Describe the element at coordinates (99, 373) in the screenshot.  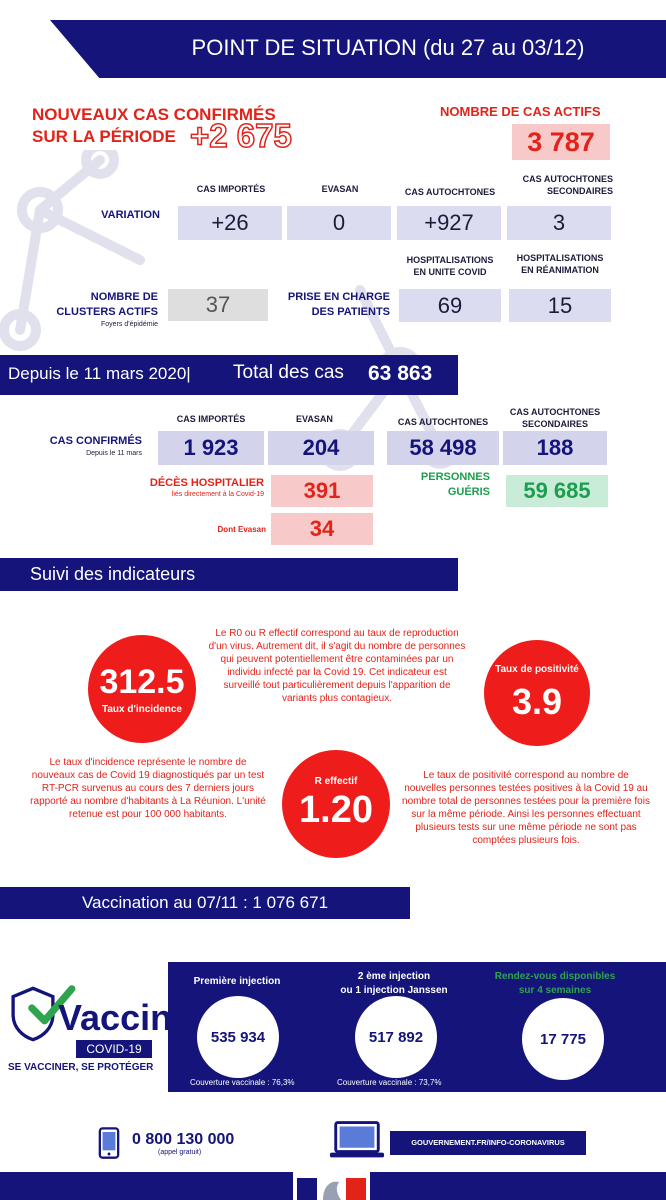
I see `since-label: Depuis le 11 mars 2020|` at that location.